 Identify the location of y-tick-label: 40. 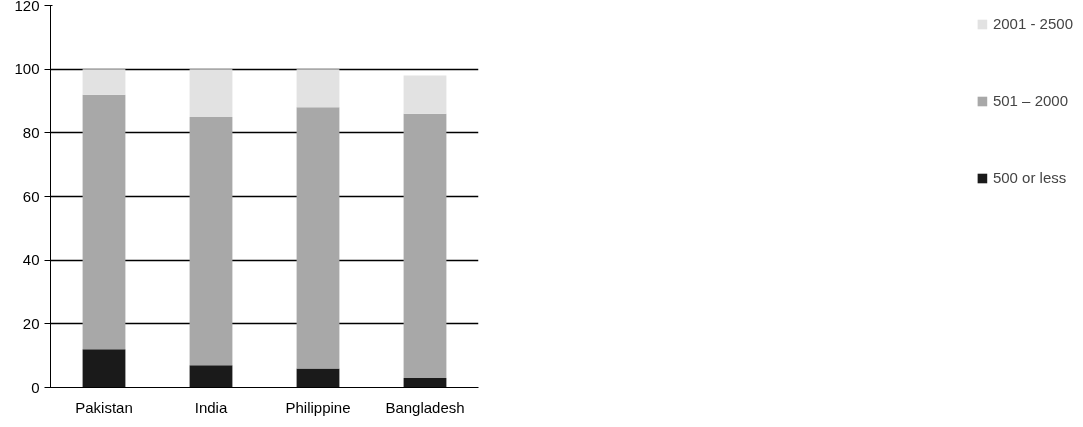
(31, 260).